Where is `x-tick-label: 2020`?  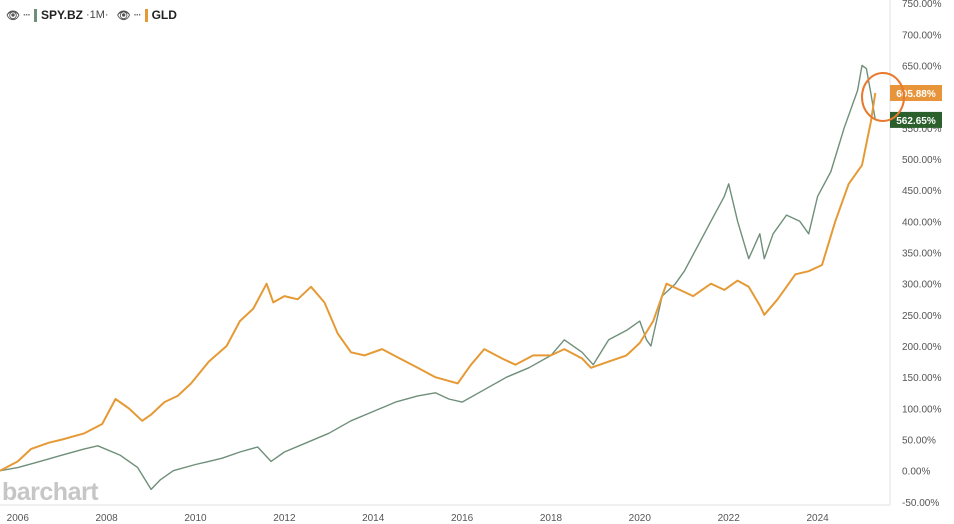 x-tick-label: 2020 is located at coordinates (640, 518).